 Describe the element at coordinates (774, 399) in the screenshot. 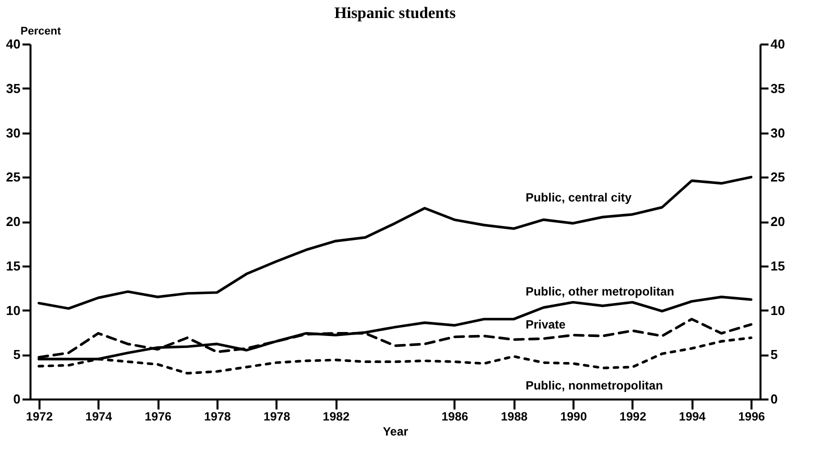

I see `y2-tick-label: 0` at that location.